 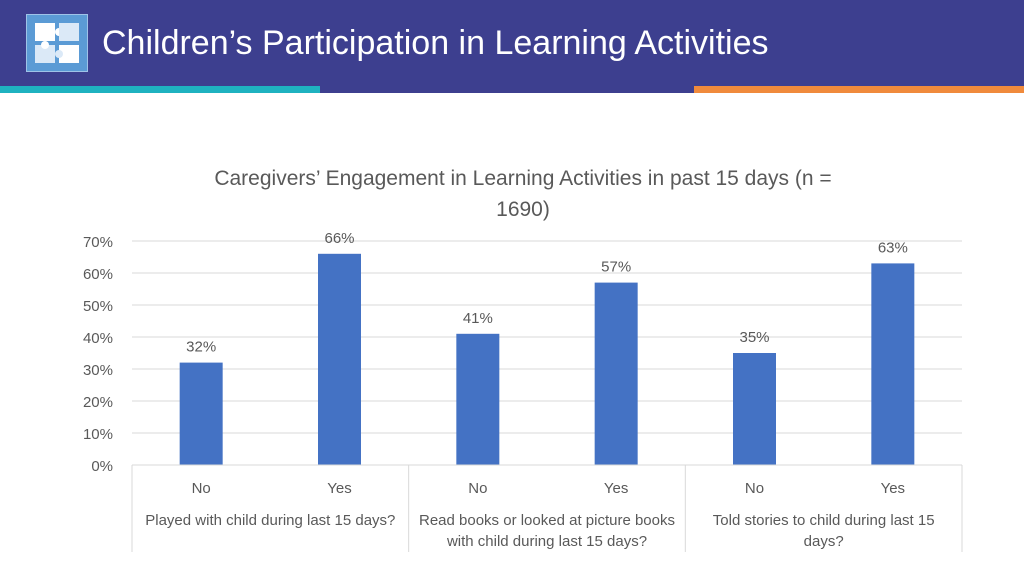 I want to click on chart-title-line-2: 1690), so click(x=523, y=209).